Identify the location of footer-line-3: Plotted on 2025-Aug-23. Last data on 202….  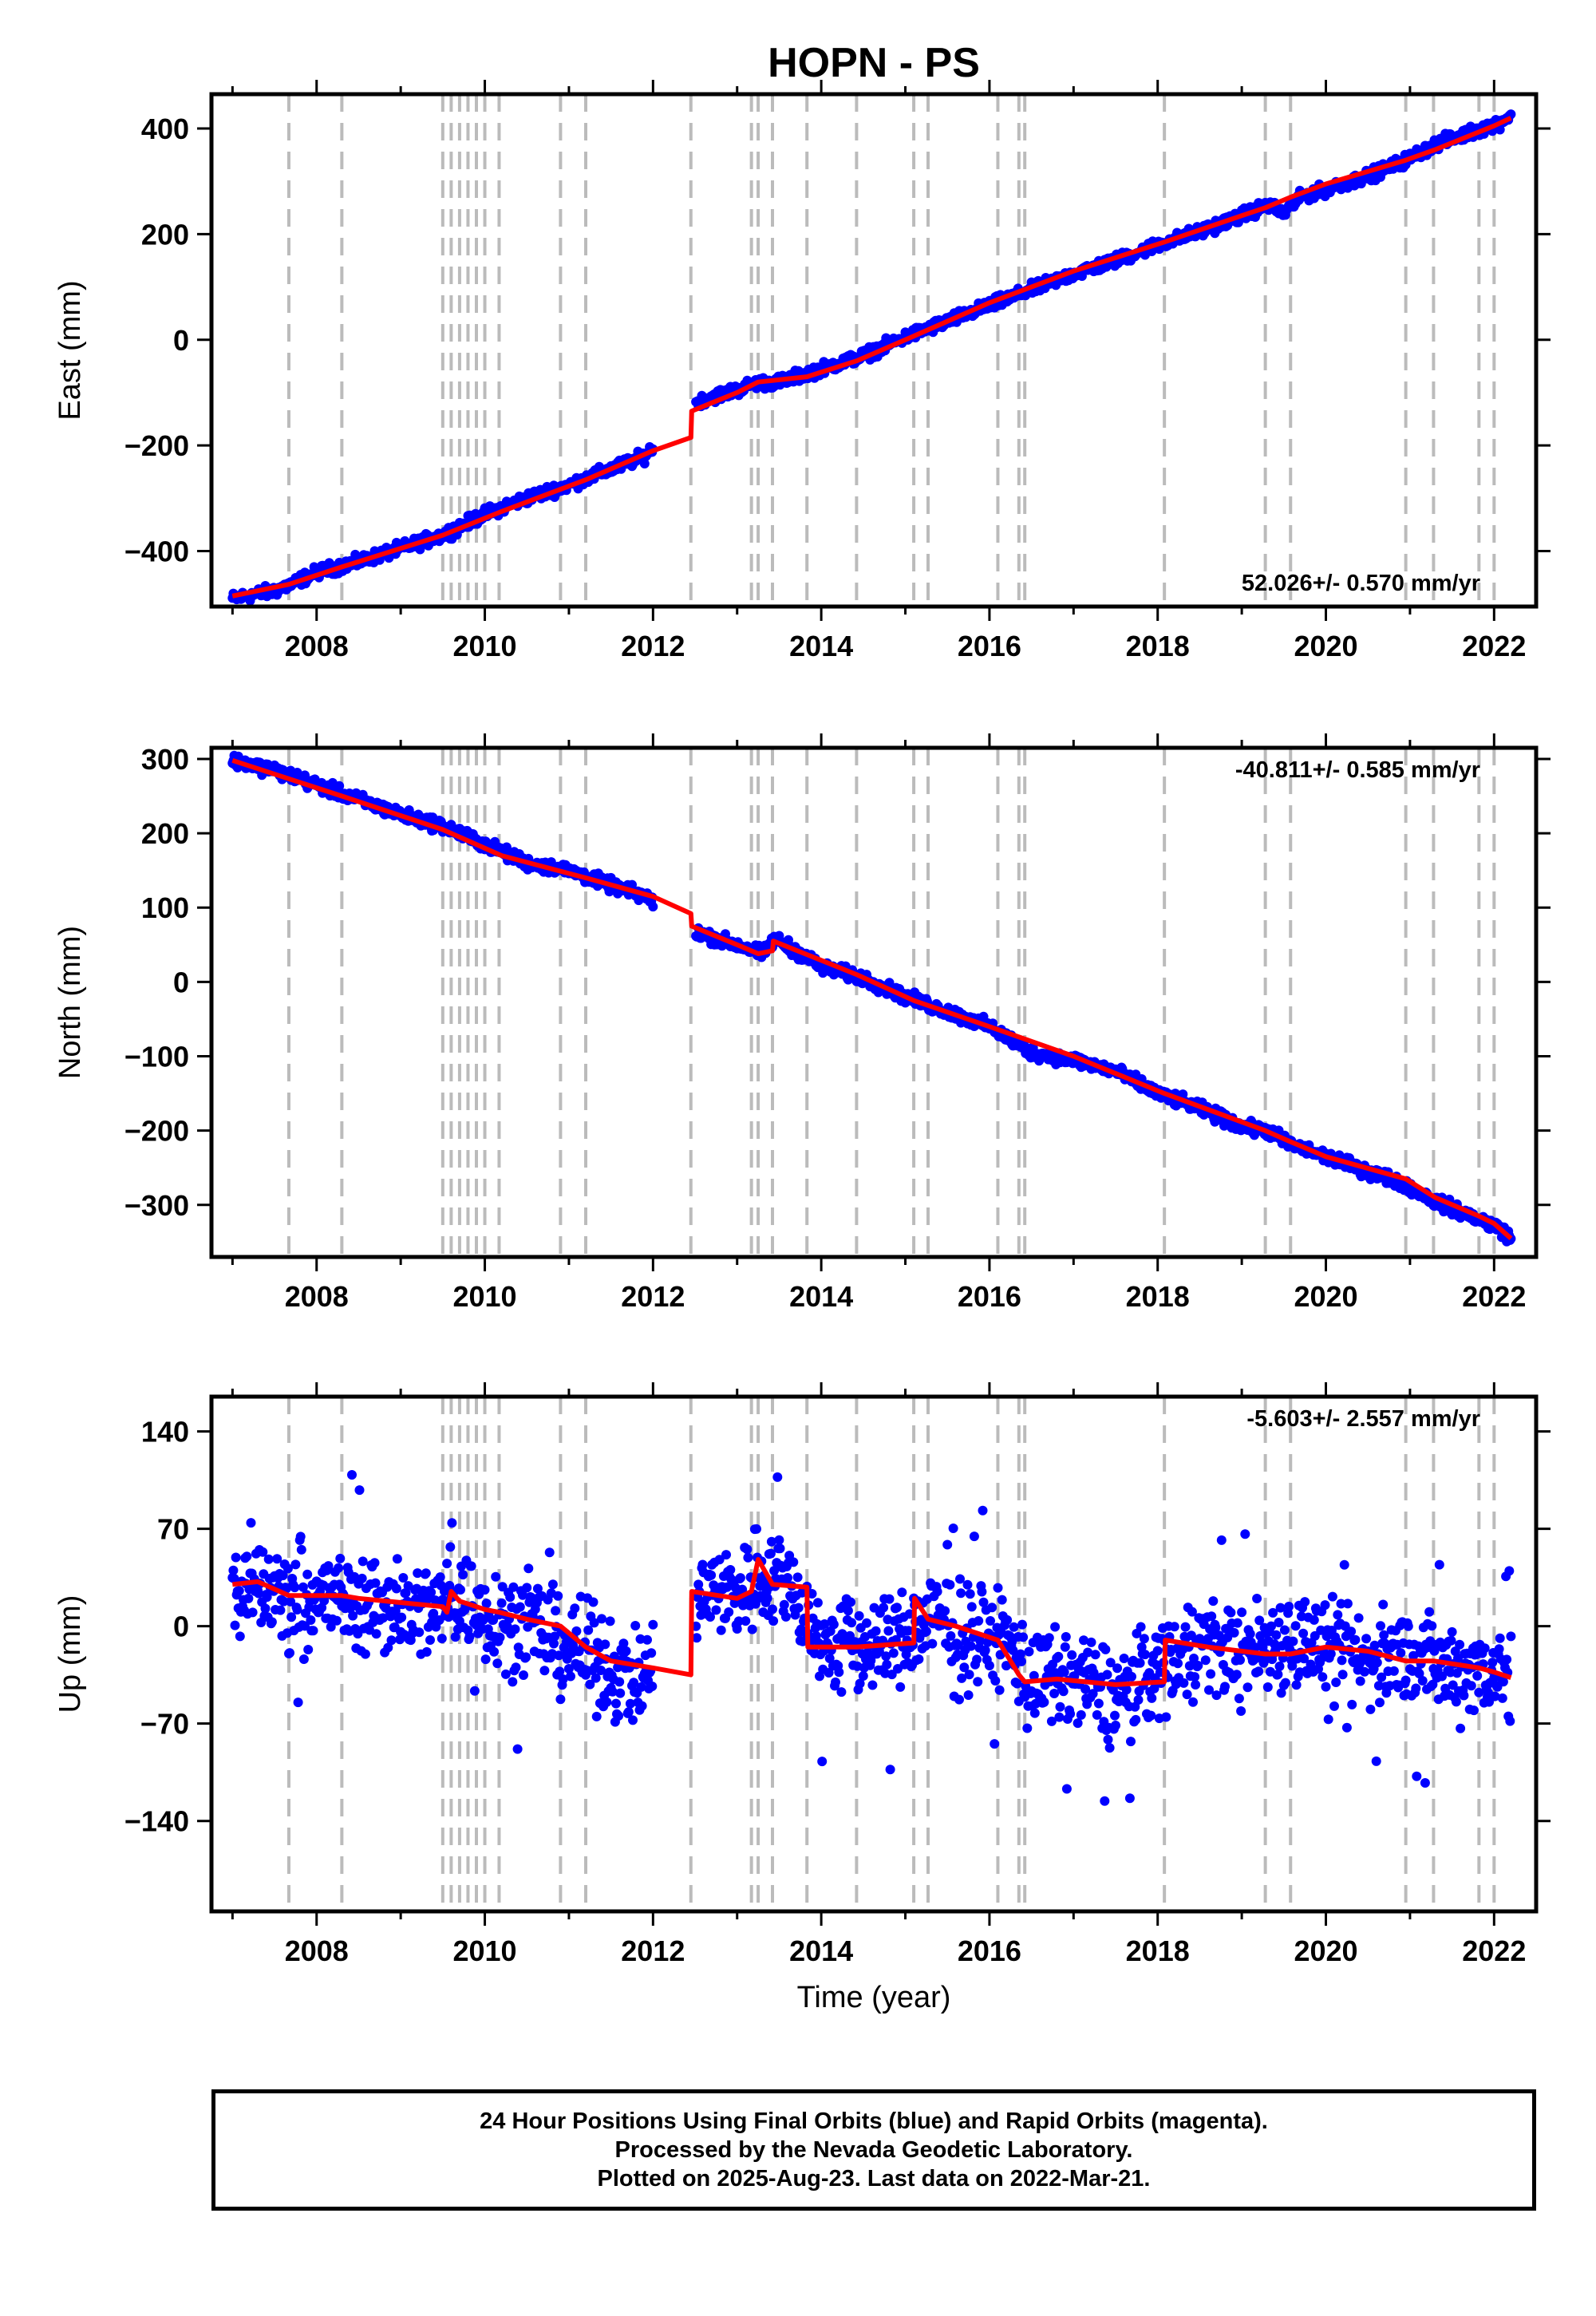
(874, 2179).